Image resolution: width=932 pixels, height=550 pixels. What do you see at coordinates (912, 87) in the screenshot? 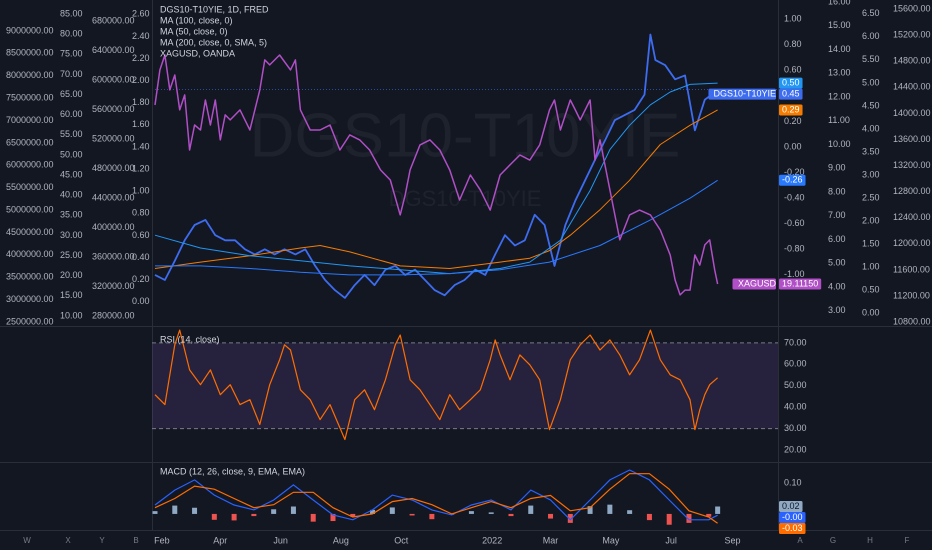
I see `y-tick-label: 14400.00` at bounding box center [912, 87].